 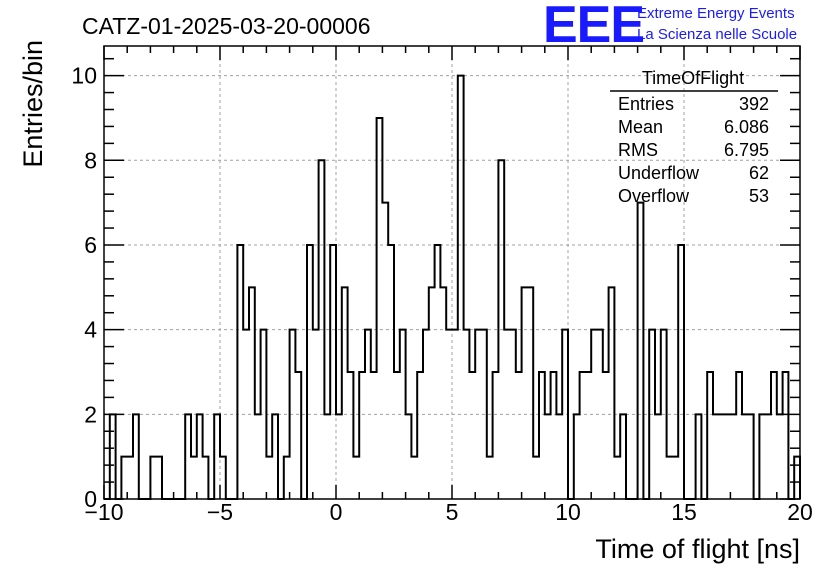 What do you see at coordinates (452, 512) in the screenshot?
I see `x-tick-label: 5` at bounding box center [452, 512].